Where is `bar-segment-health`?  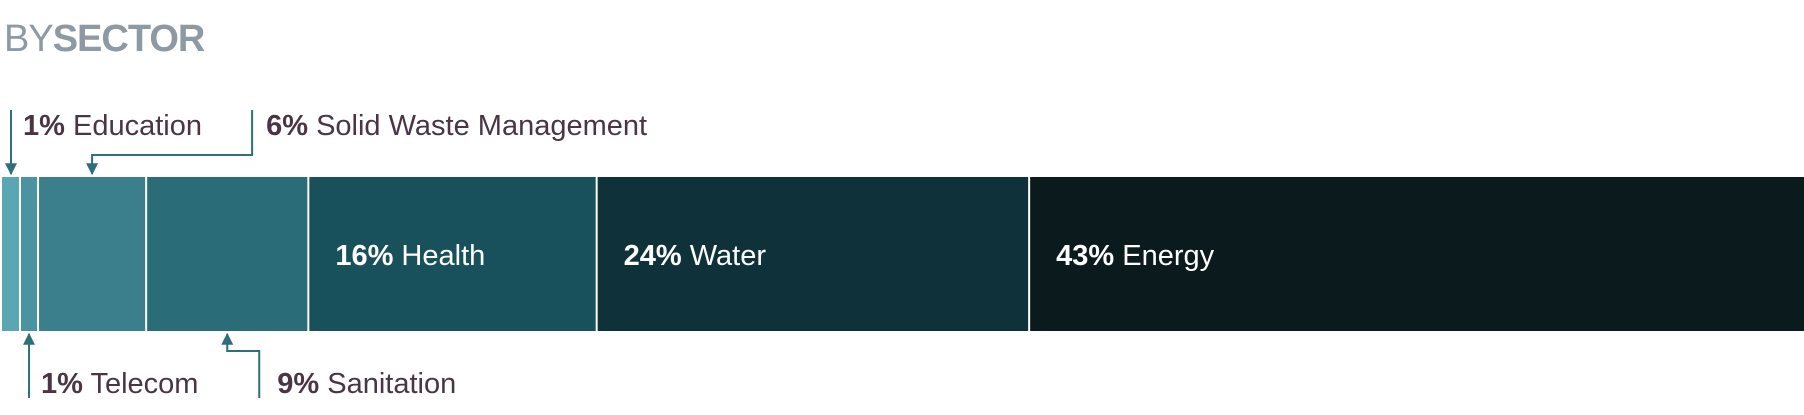
bar-segment-health is located at coordinates (452, 254).